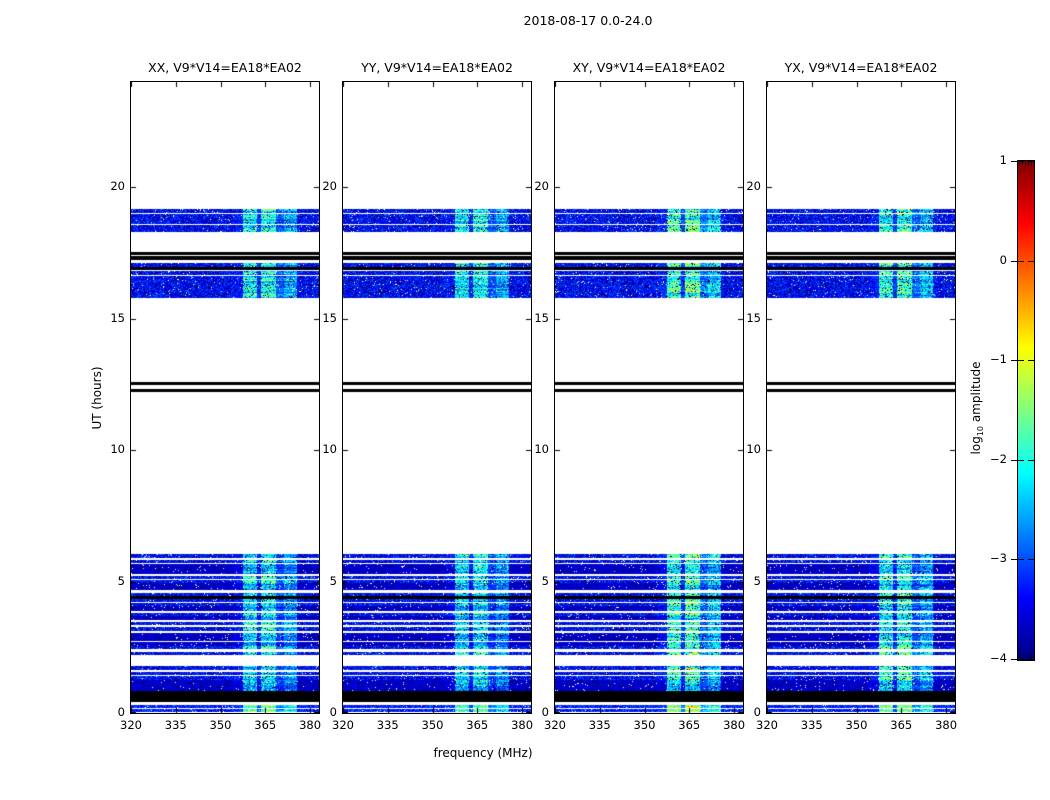 This screenshot has width=1050, height=800. Describe the element at coordinates (998, 658) in the screenshot. I see `colorbar-tick-label: −4` at that location.